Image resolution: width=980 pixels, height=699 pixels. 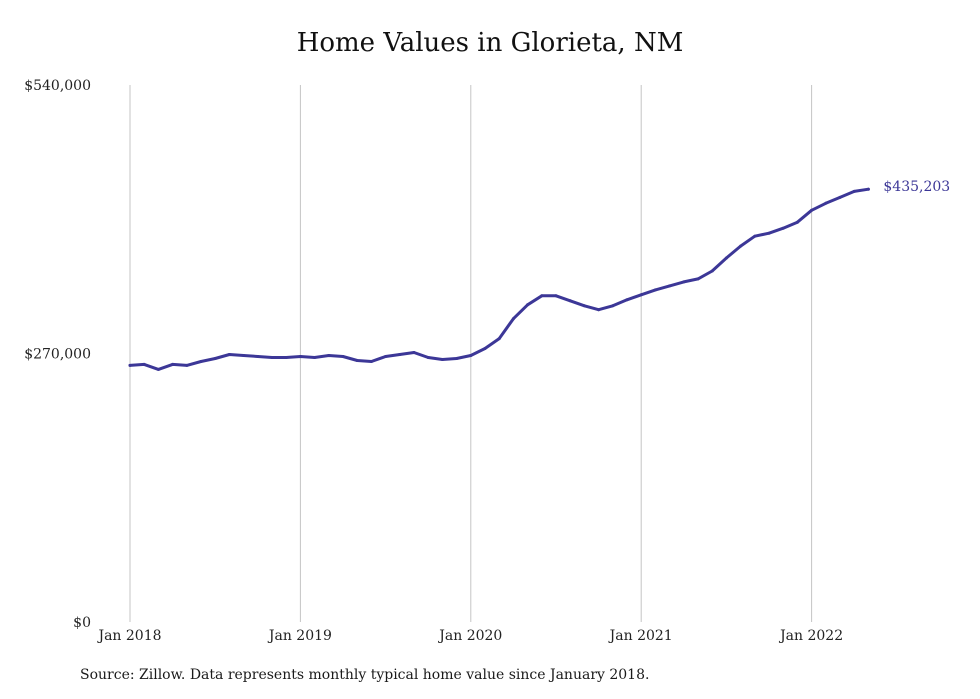 I want to click on x-axis-tick-labels: Jan 2018 Jan 2019 Jan 2020 Jan 2021 Jan 2022, so click(x=469, y=636).